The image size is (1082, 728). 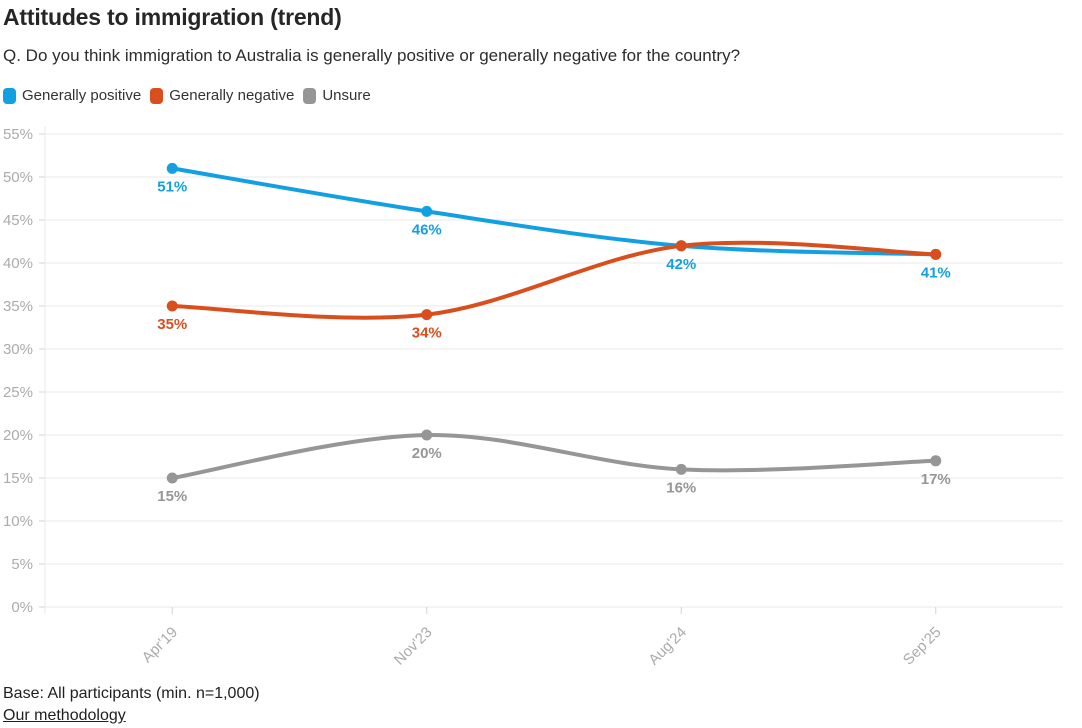 I want to click on chart-title: Attitudes to immigration (trend), so click(x=172, y=17).